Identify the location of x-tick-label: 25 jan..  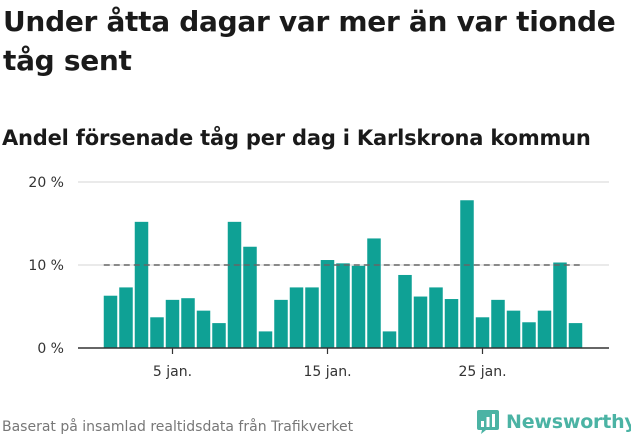
(482, 372).